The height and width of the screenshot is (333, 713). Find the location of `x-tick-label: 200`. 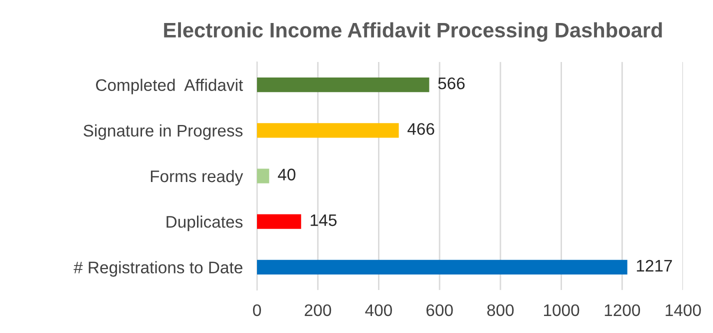

x-tick-label: 200 is located at coordinates (318, 310).